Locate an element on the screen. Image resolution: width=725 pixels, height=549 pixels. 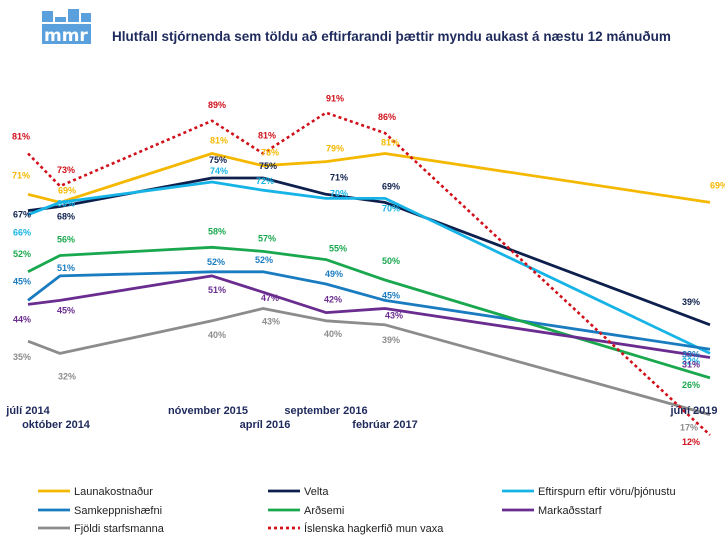
data-label: 78% is located at coordinates (270, 153).